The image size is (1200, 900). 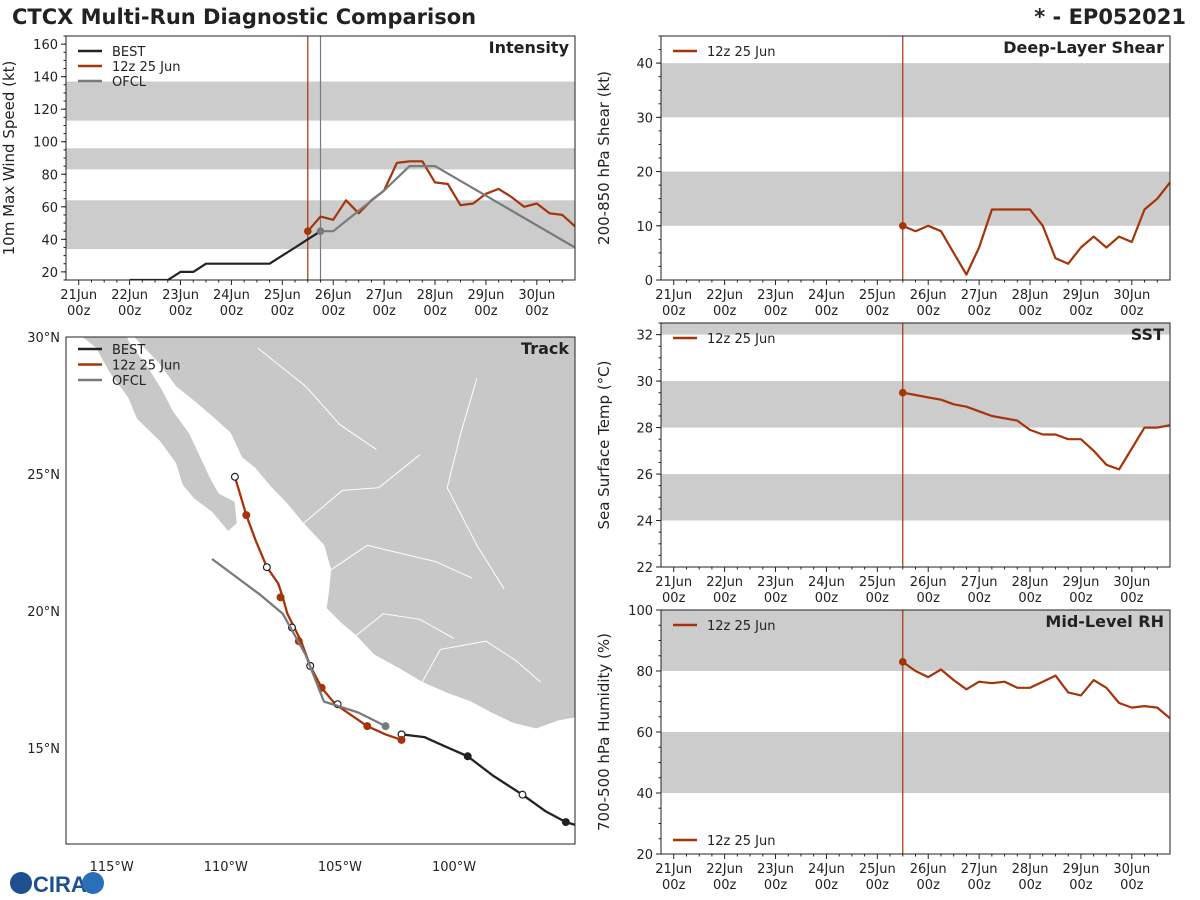 What do you see at coordinates (45, 78) in the screenshot?
I see `intensity-ytick-label: 140` at bounding box center [45, 78].